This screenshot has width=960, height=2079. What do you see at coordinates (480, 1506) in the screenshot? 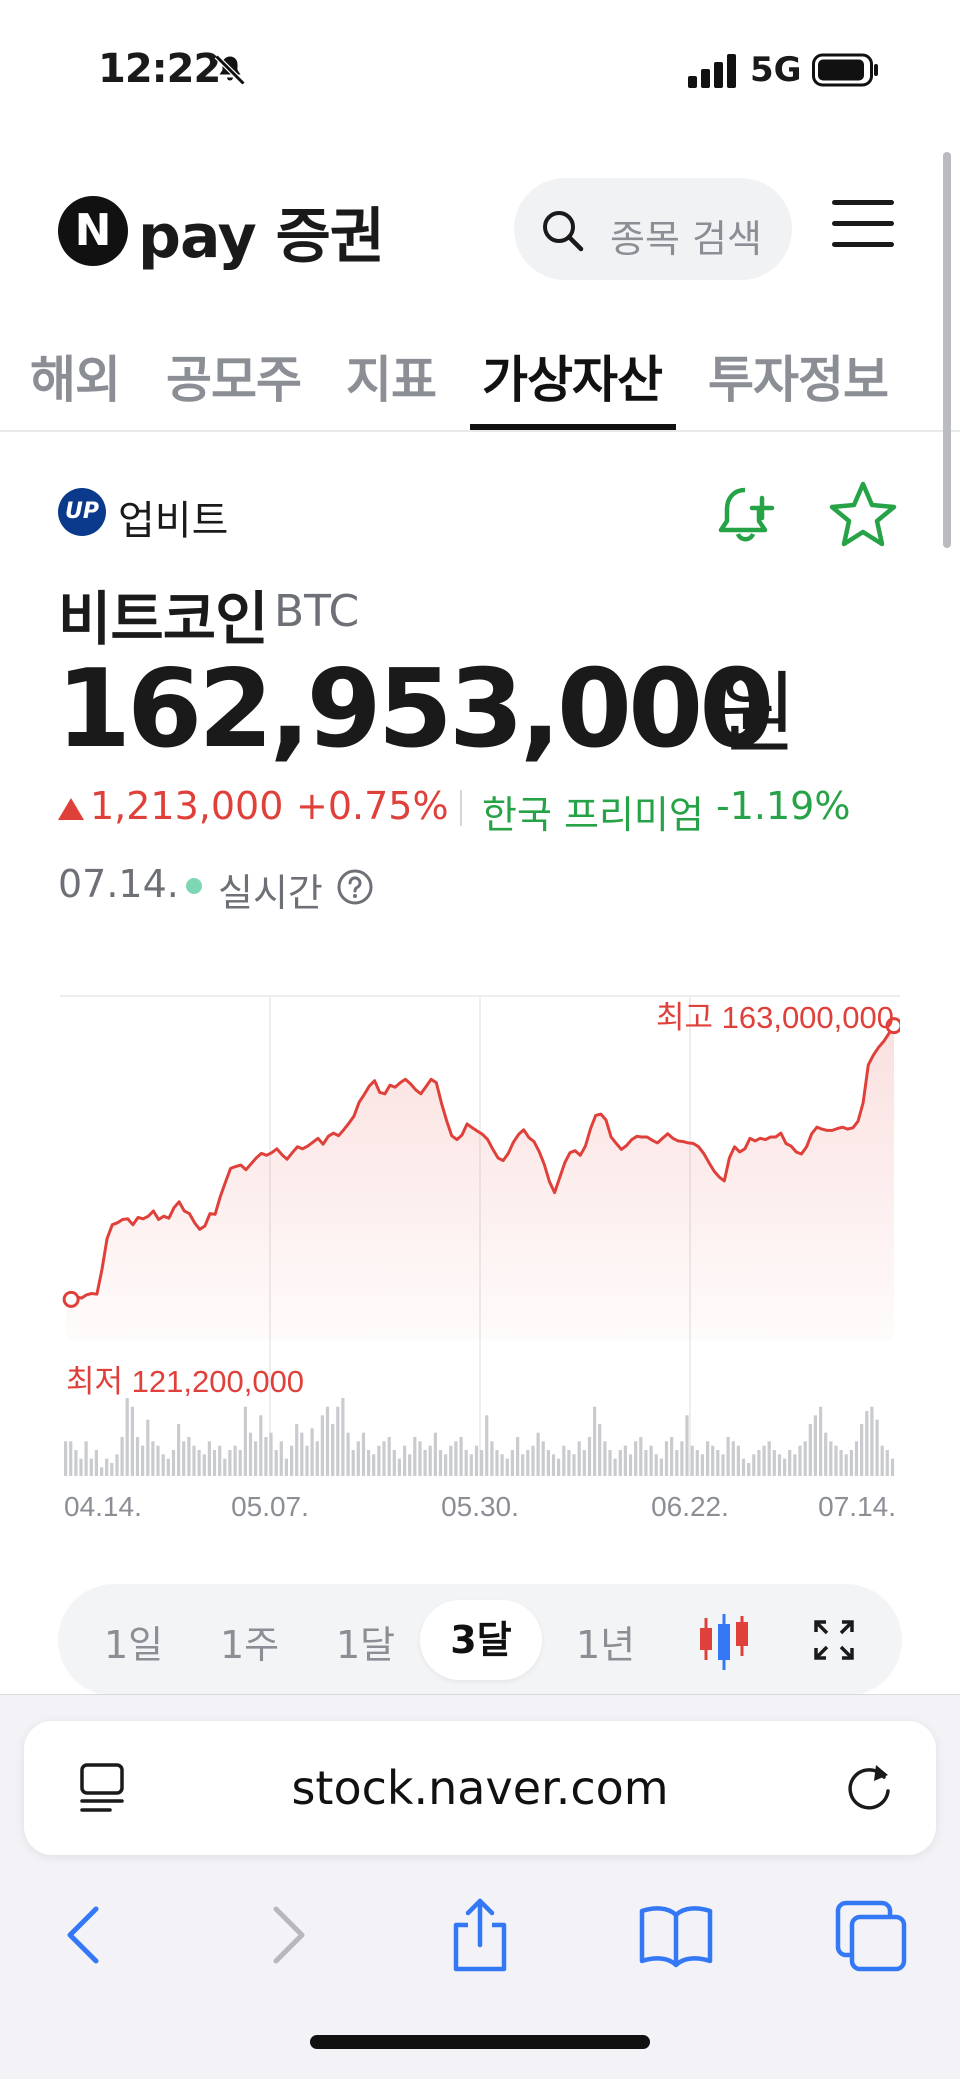
I see `x-tick-label: 05.30.` at bounding box center [480, 1506].